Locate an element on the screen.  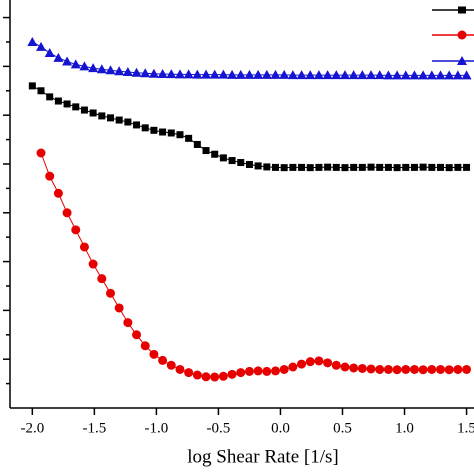
x-tick-label: -1.0 is located at coordinates (157, 428).